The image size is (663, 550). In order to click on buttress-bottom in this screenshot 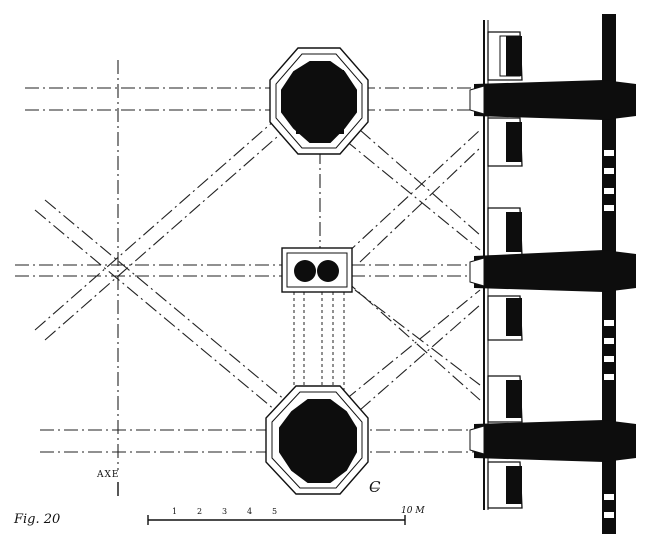, I will do `click(552, 442)`.